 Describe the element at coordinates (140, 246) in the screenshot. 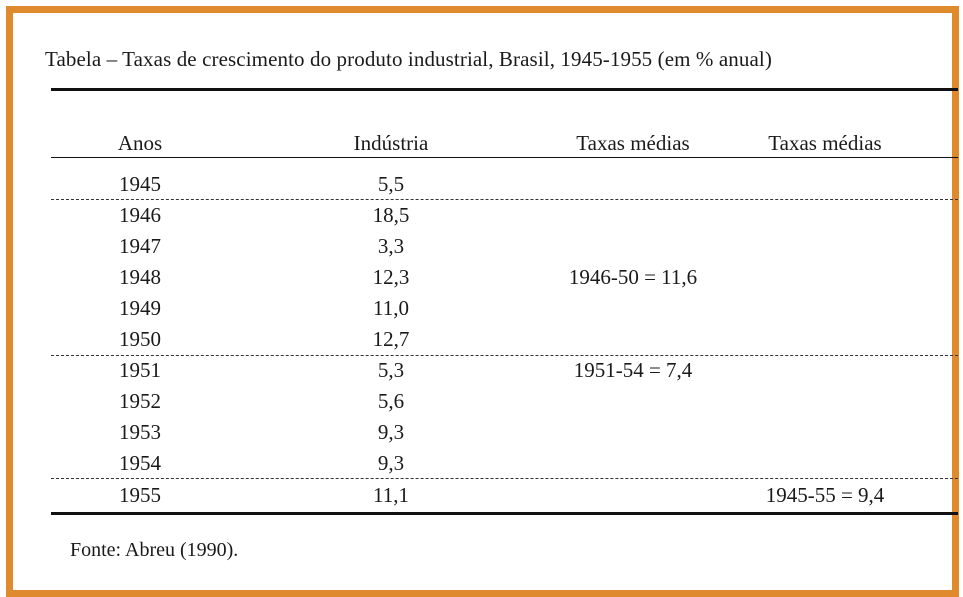

I see `year-cell: 1947` at that location.